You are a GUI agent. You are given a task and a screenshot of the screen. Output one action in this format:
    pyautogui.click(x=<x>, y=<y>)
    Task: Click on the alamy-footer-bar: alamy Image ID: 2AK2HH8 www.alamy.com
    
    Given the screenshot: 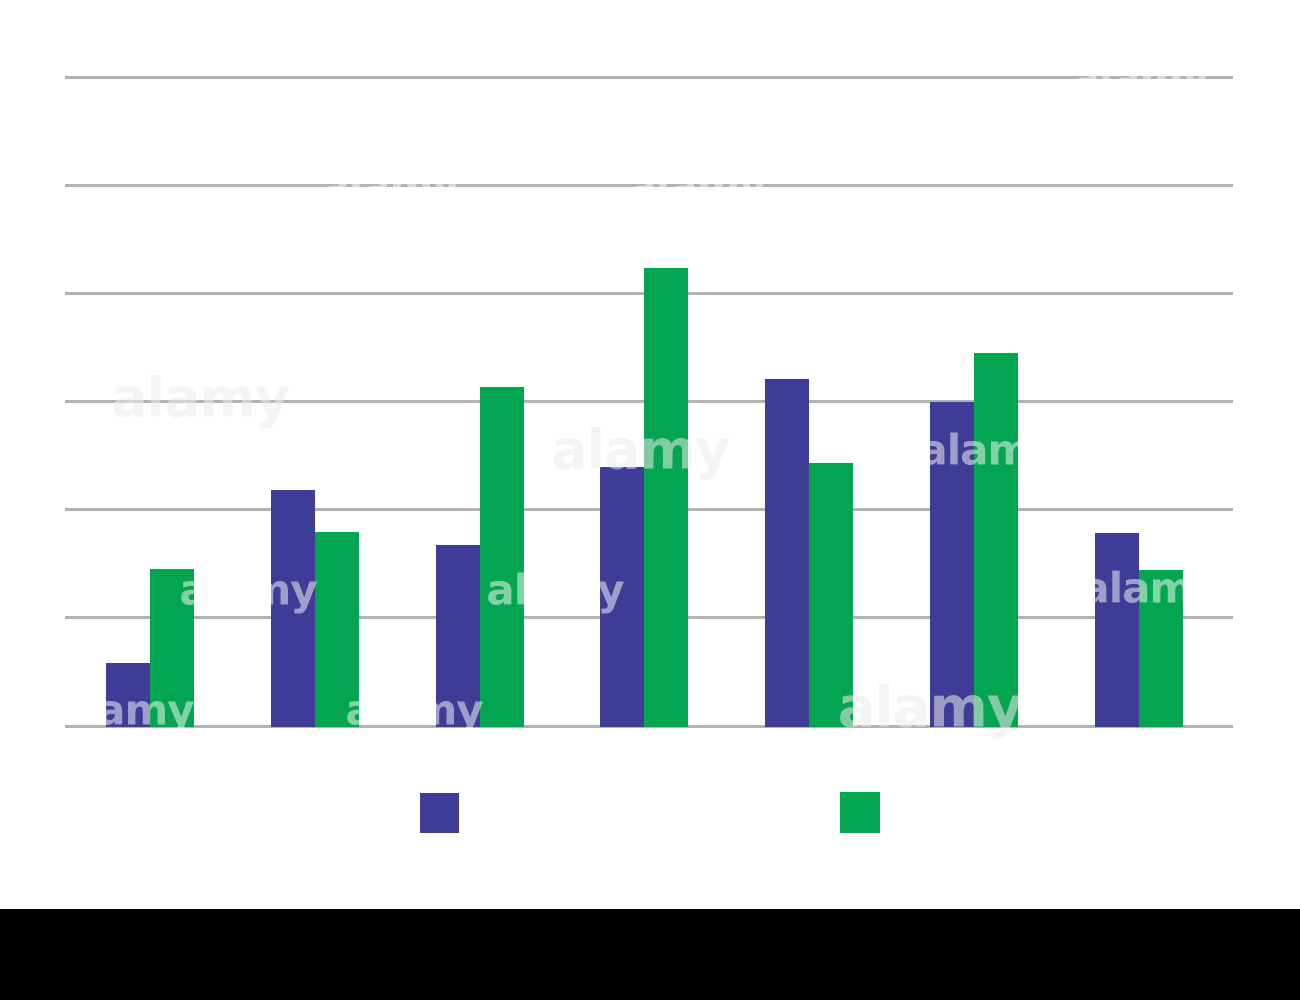 What is the action you would take?
    pyautogui.click(x=650, y=954)
    